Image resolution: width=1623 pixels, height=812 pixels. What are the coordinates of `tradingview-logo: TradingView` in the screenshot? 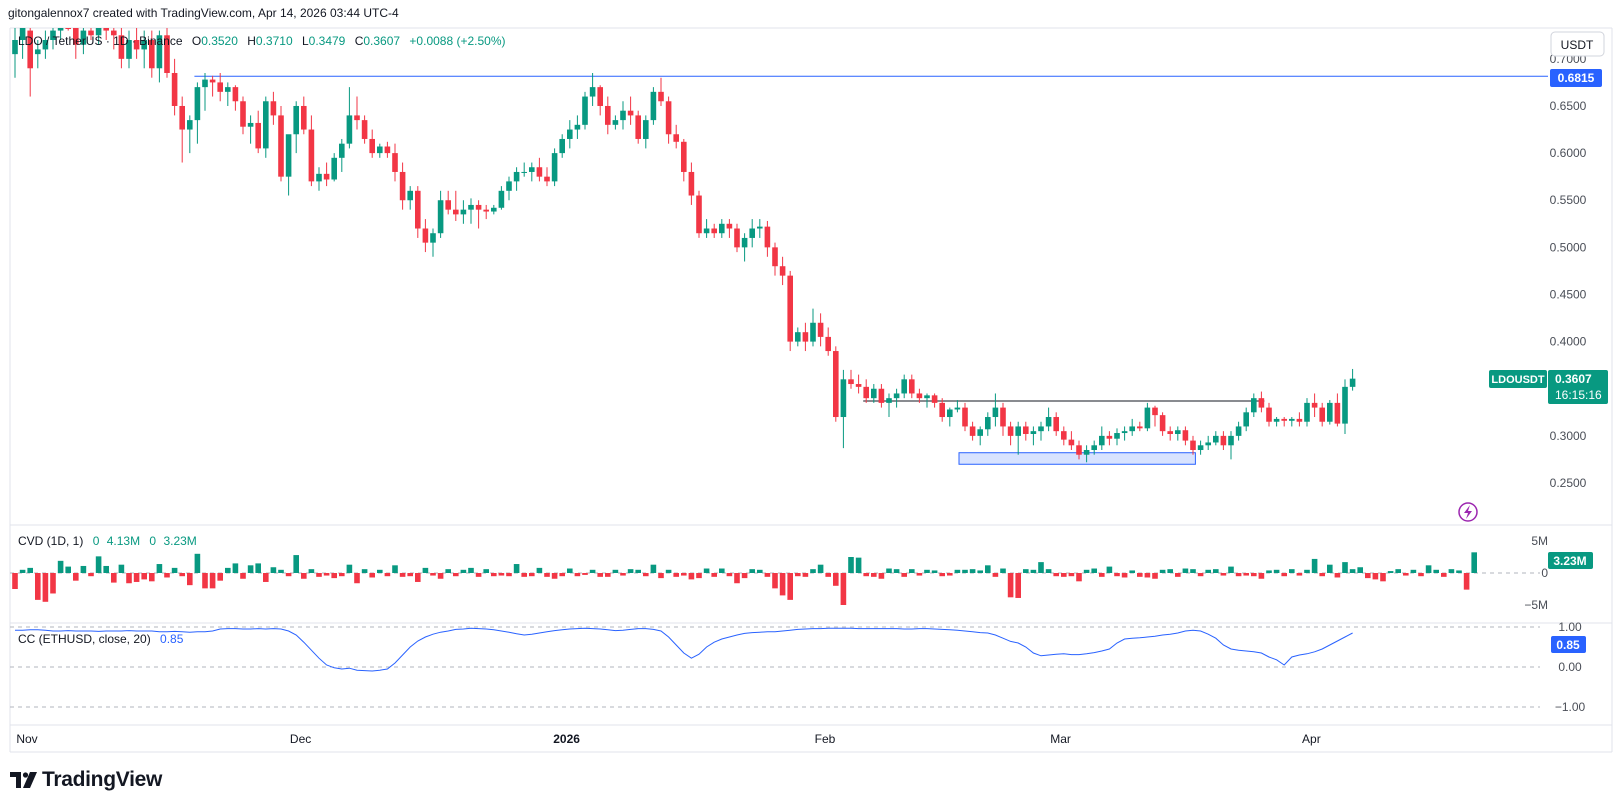 It's located at (86, 780).